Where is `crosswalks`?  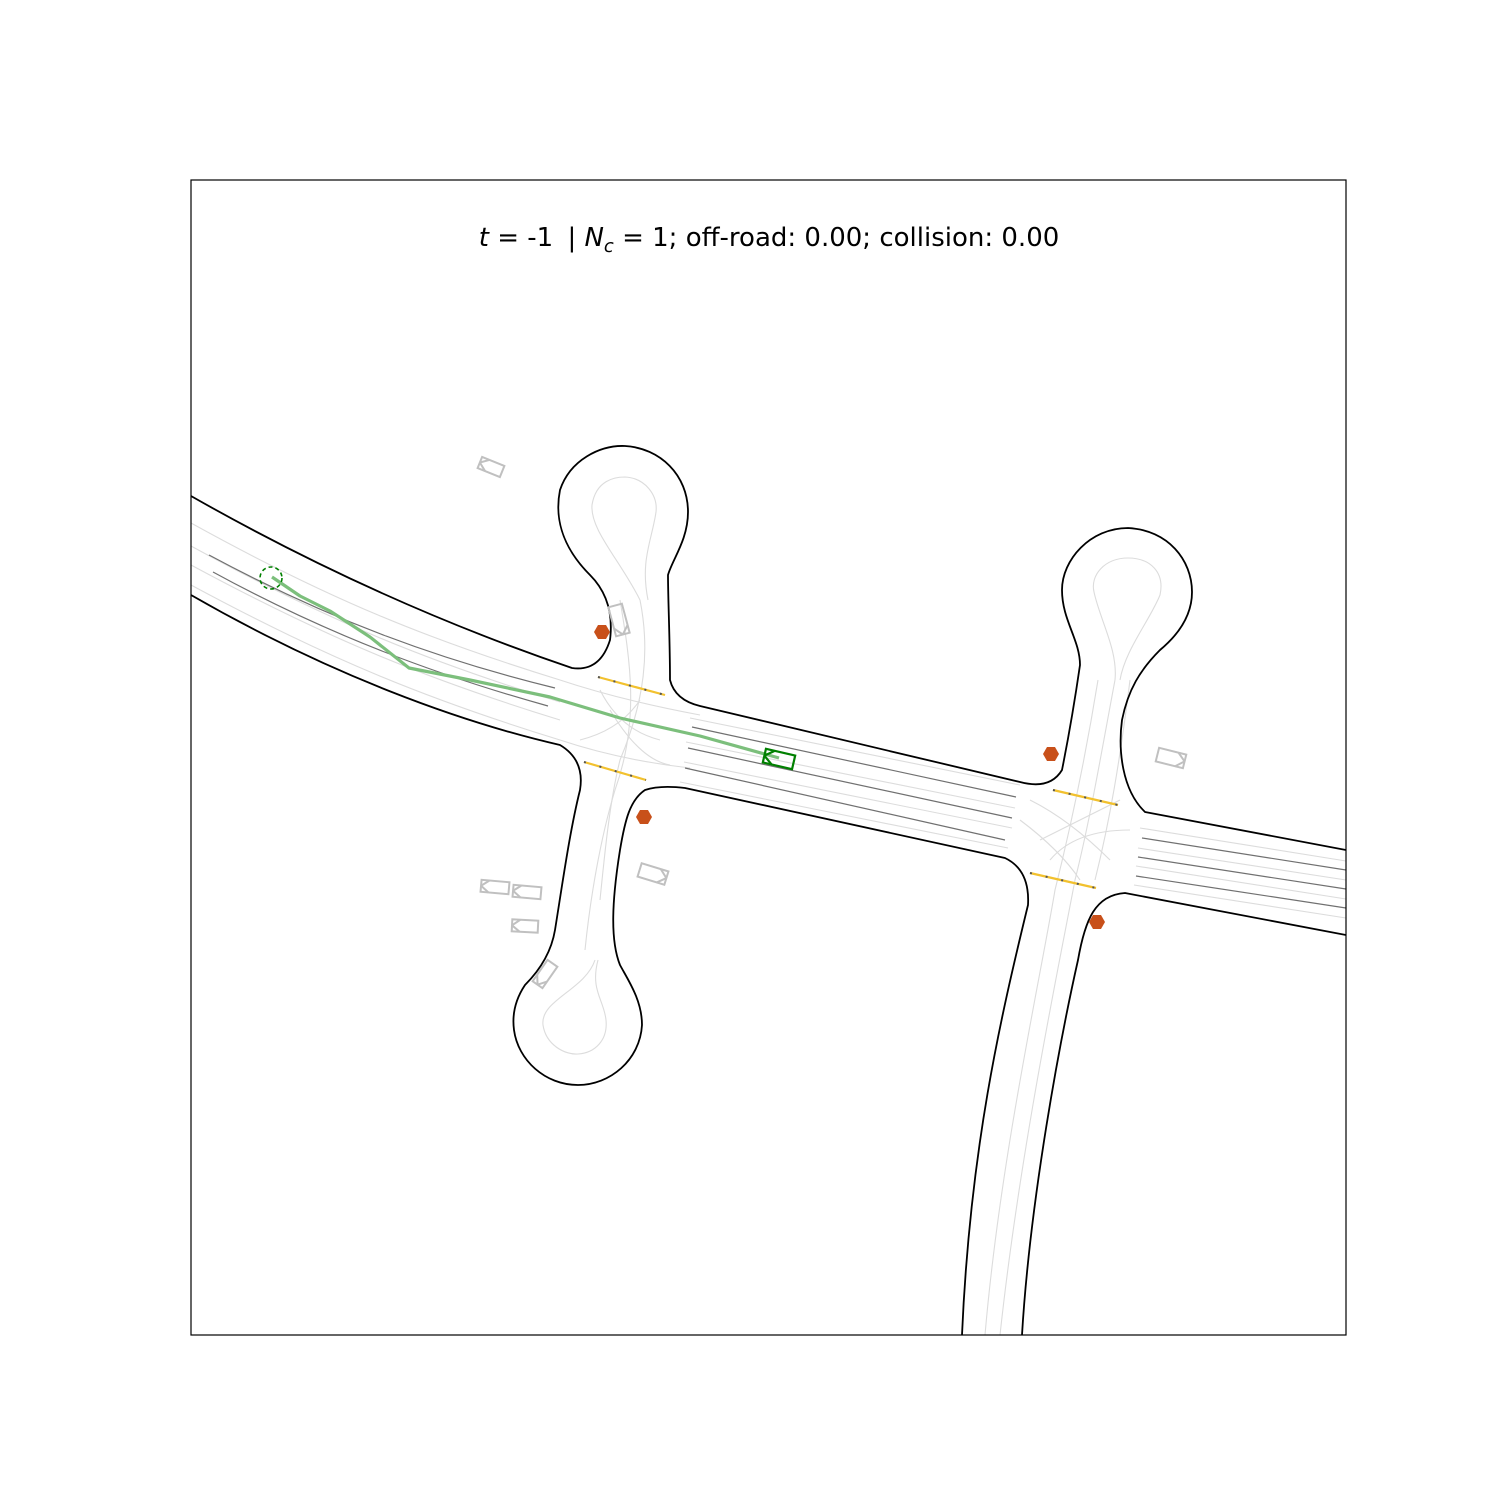
crosswalks is located at coordinates (851, 782).